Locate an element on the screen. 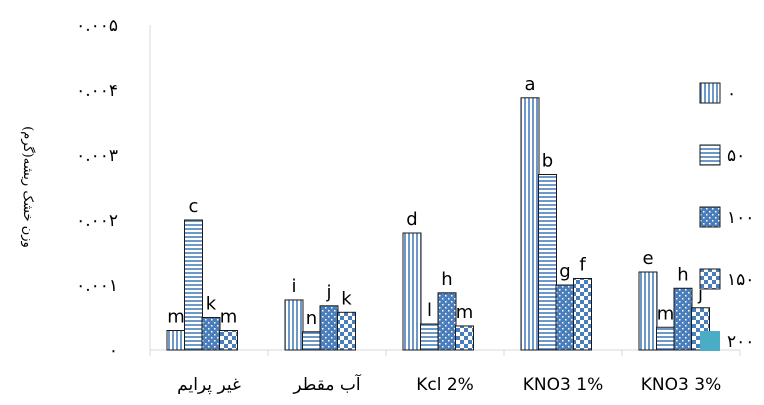 The width and height of the screenshot is (764, 405). data-label: g is located at coordinates (564, 271).